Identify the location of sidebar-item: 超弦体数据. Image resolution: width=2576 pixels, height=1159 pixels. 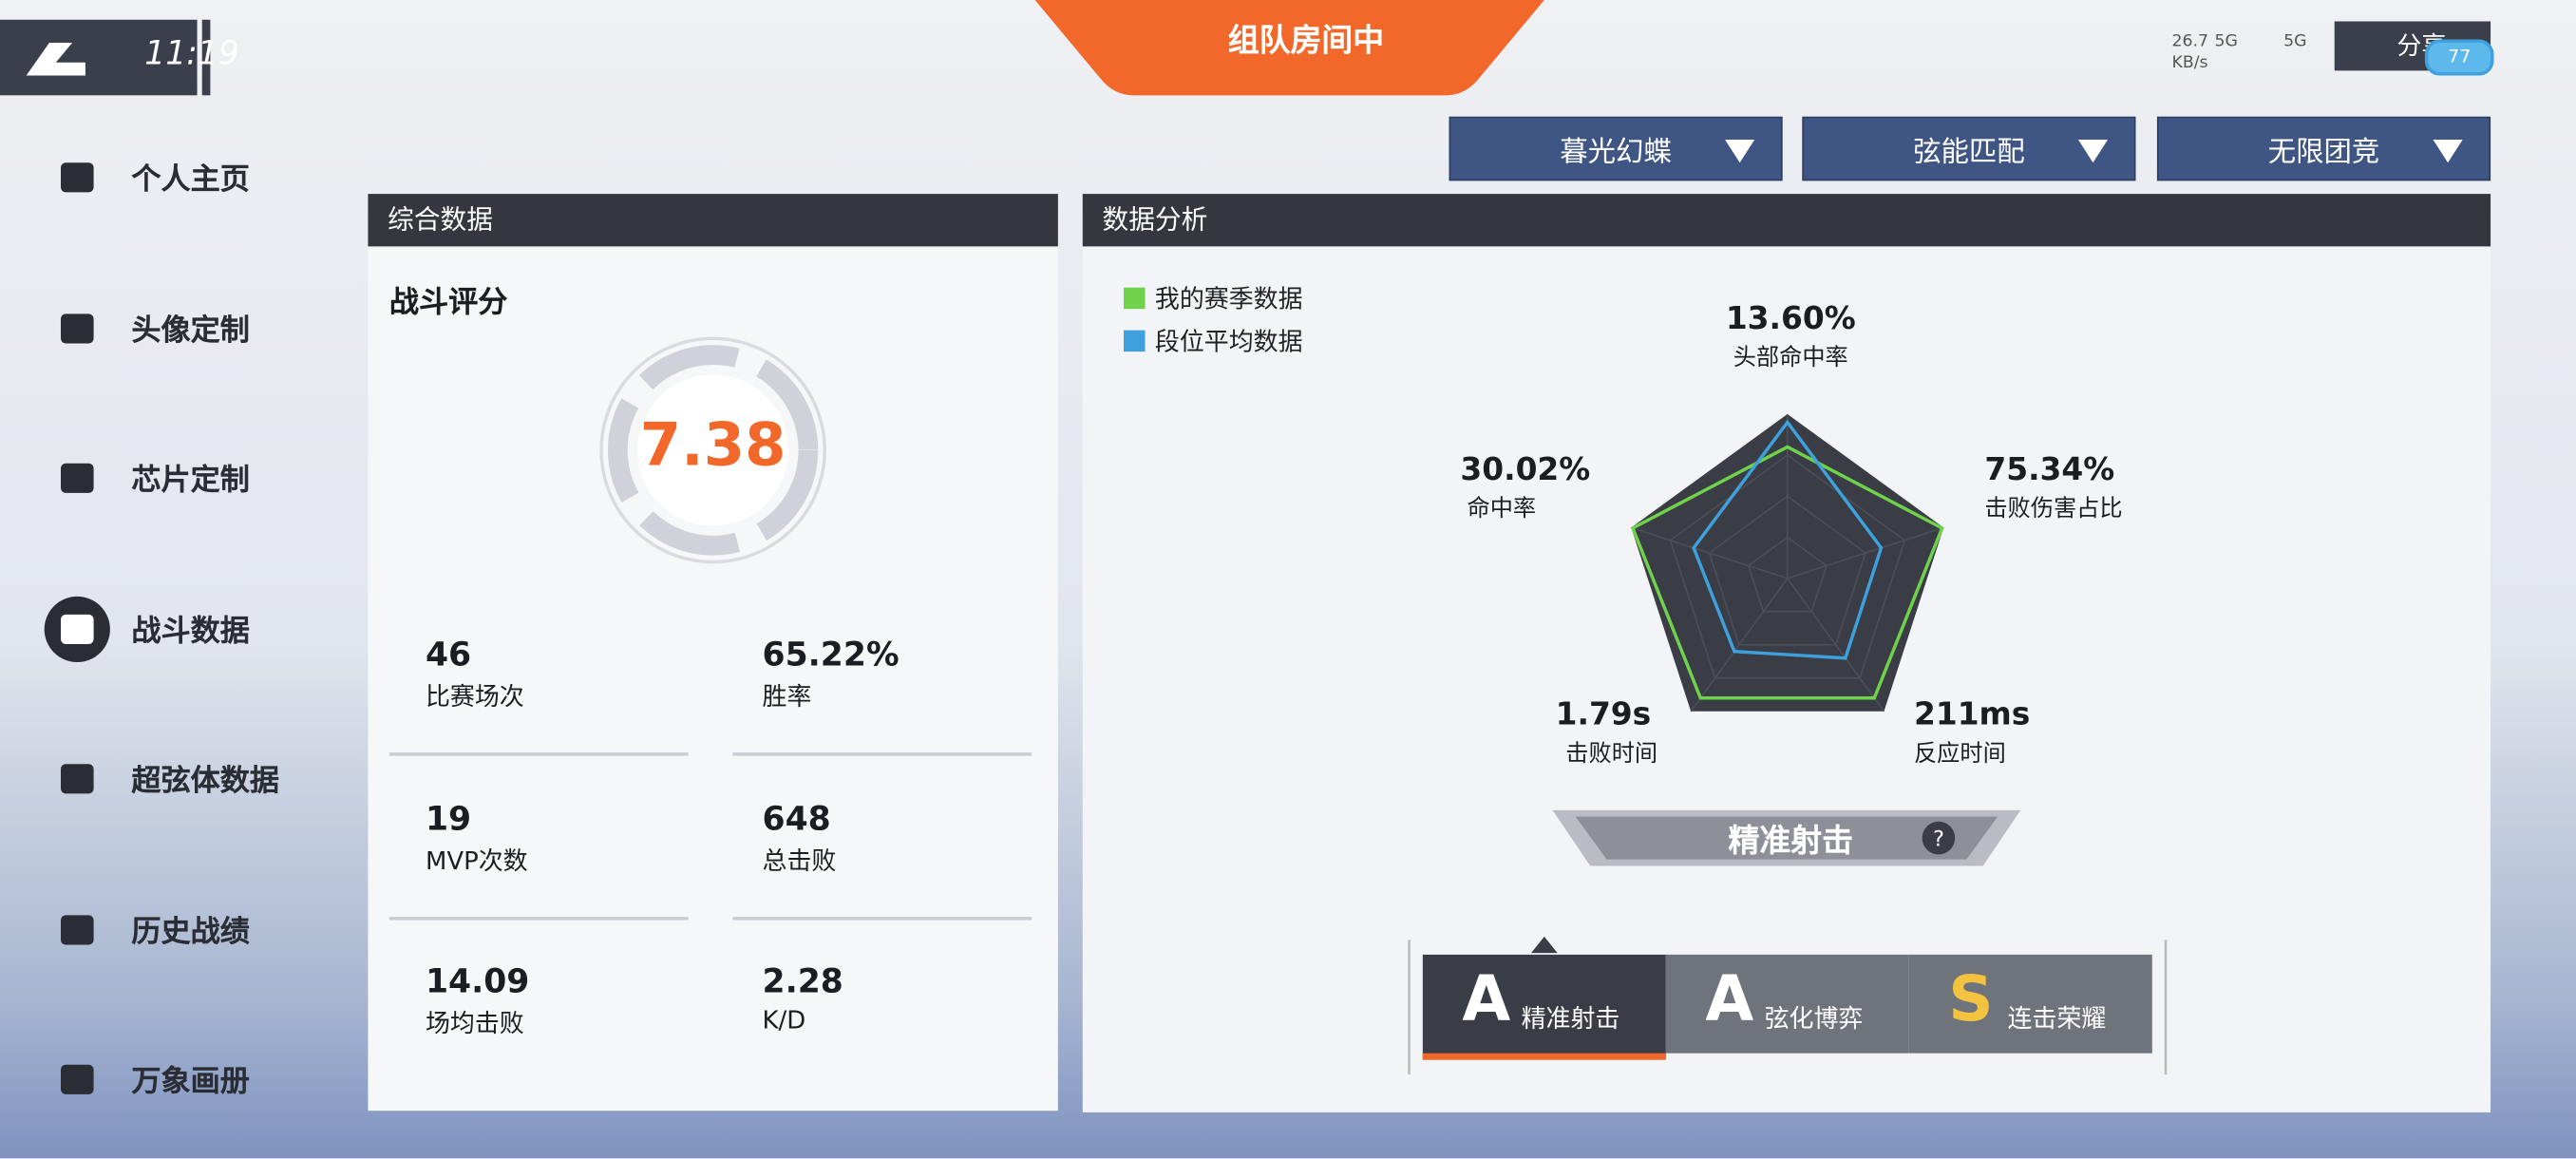
(205, 778).